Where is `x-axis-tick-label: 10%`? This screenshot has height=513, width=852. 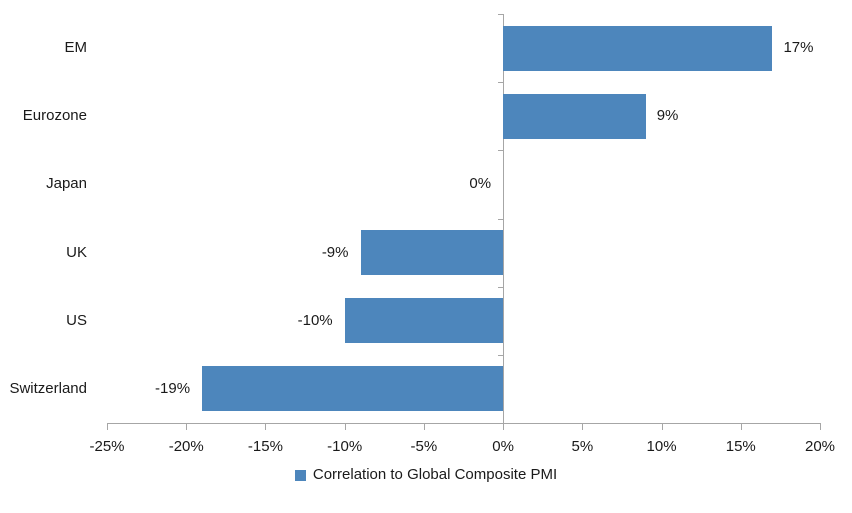 x-axis-tick-label: 10% is located at coordinates (661, 446).